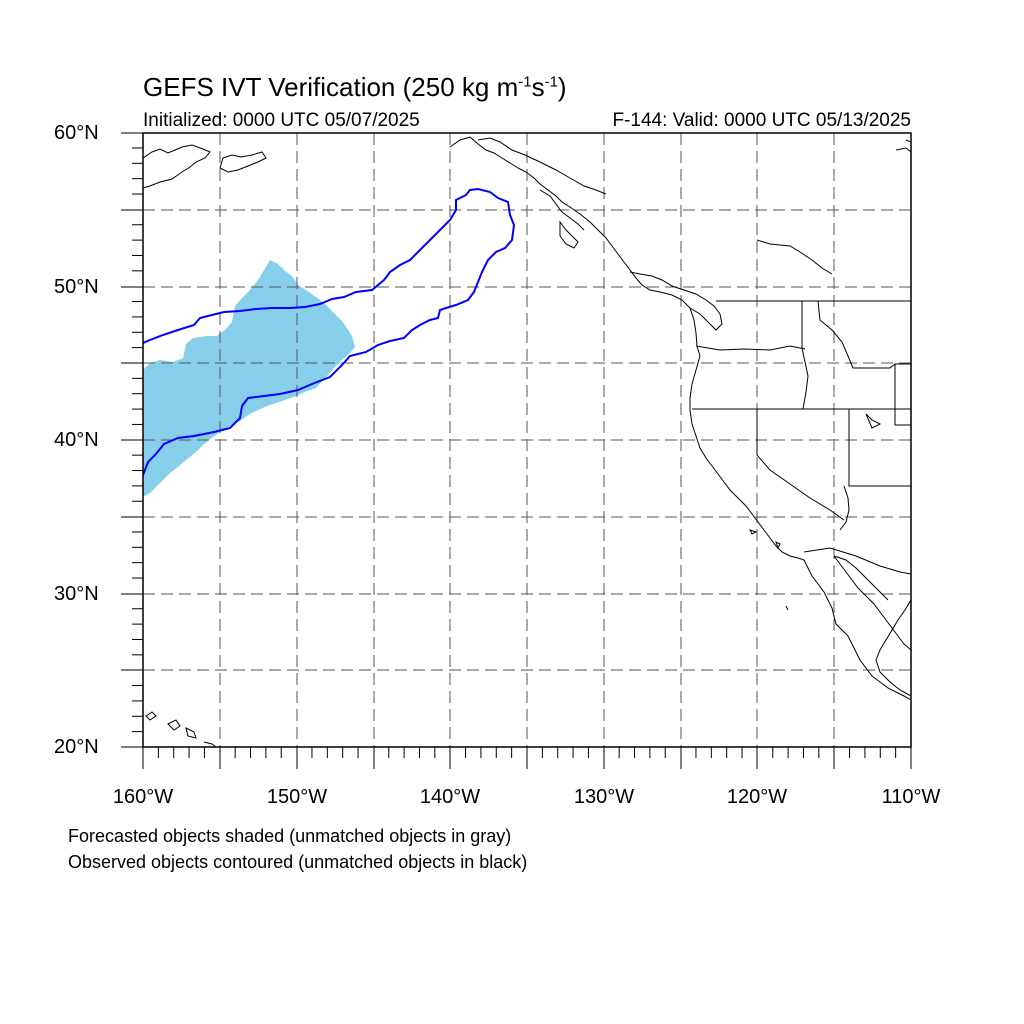  Describe the element at coordinates (76, 133) in the screenshot. I see `lat-label-60n: 60°N` at that location.